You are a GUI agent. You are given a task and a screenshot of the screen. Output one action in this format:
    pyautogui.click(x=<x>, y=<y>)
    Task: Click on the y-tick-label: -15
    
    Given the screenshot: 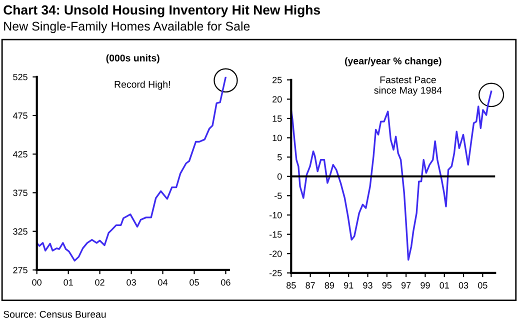 What is the action you would take?
    pyautogui.click(x=275, y=234)
    